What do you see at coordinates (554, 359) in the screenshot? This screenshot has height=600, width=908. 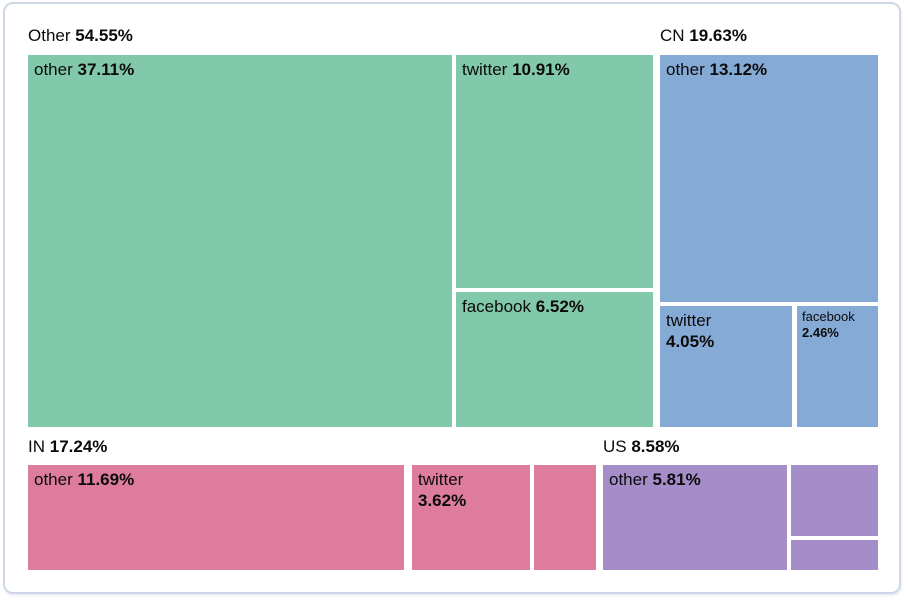 I see `treemap-cell-other-facebook: facebook 6.52%` at bounding box center [554, 359].